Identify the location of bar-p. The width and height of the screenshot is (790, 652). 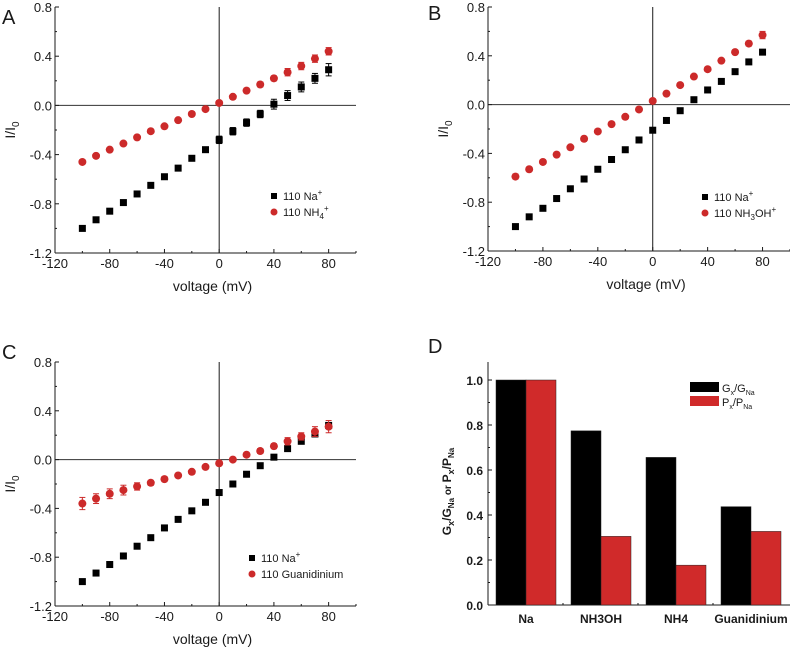
(766, 568).